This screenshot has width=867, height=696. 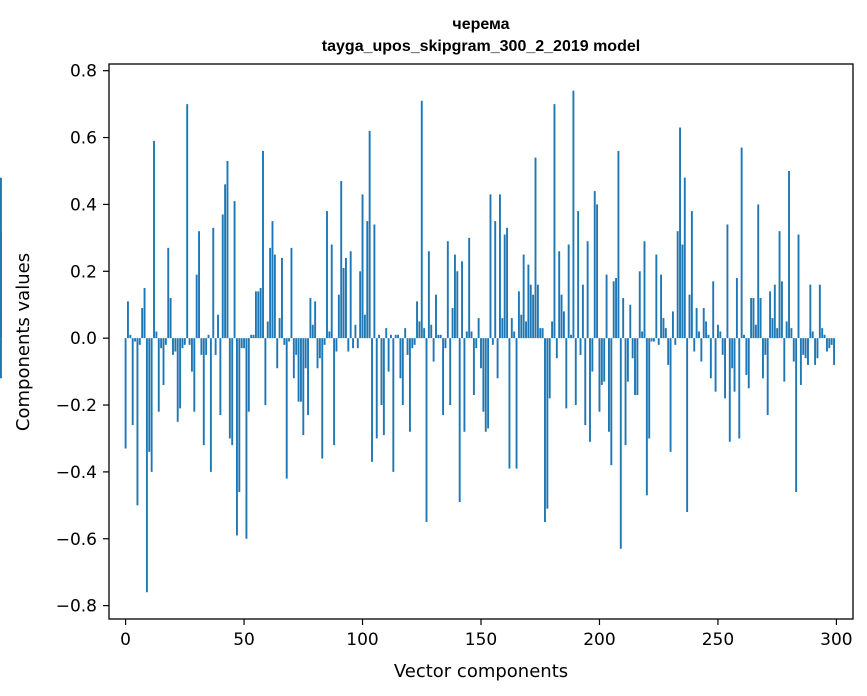 What do you see at coordinates (82, 339) in the screenshot?
I see `y-axis-ticks: −0.8 −0.6 −0.4 −0.2 0.0 0.2 0.4 0.6 0.8` at bounding box center [82, 339].